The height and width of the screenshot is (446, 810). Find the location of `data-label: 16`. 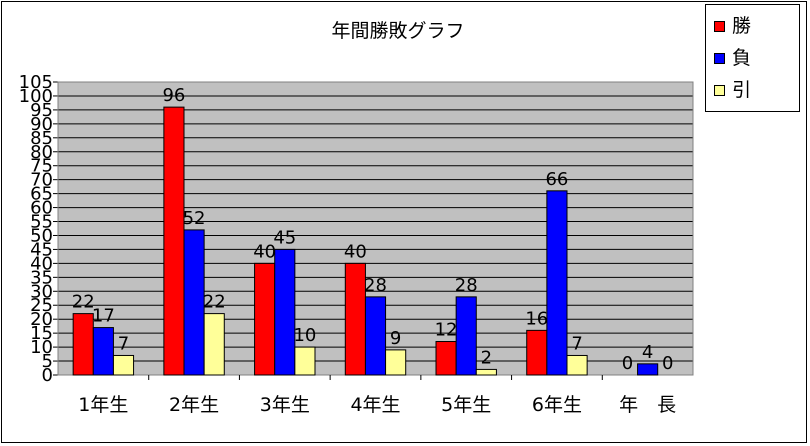

data-label: 16 is located at coordinates (536, 318).